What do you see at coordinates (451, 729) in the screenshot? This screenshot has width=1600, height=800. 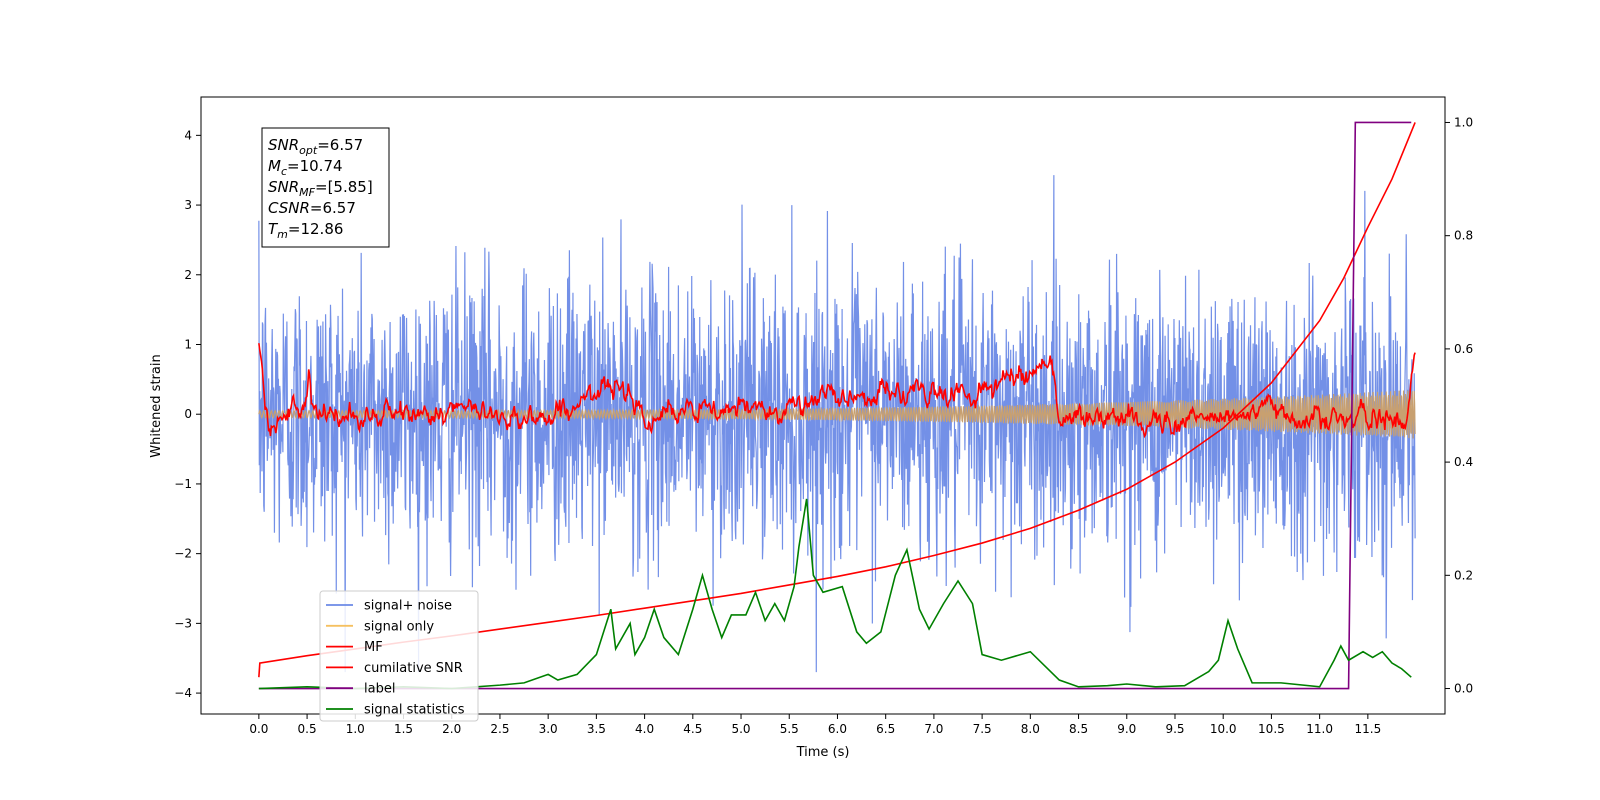 I see `x-tick-label: 2.0` at bounding box center [451, 729].